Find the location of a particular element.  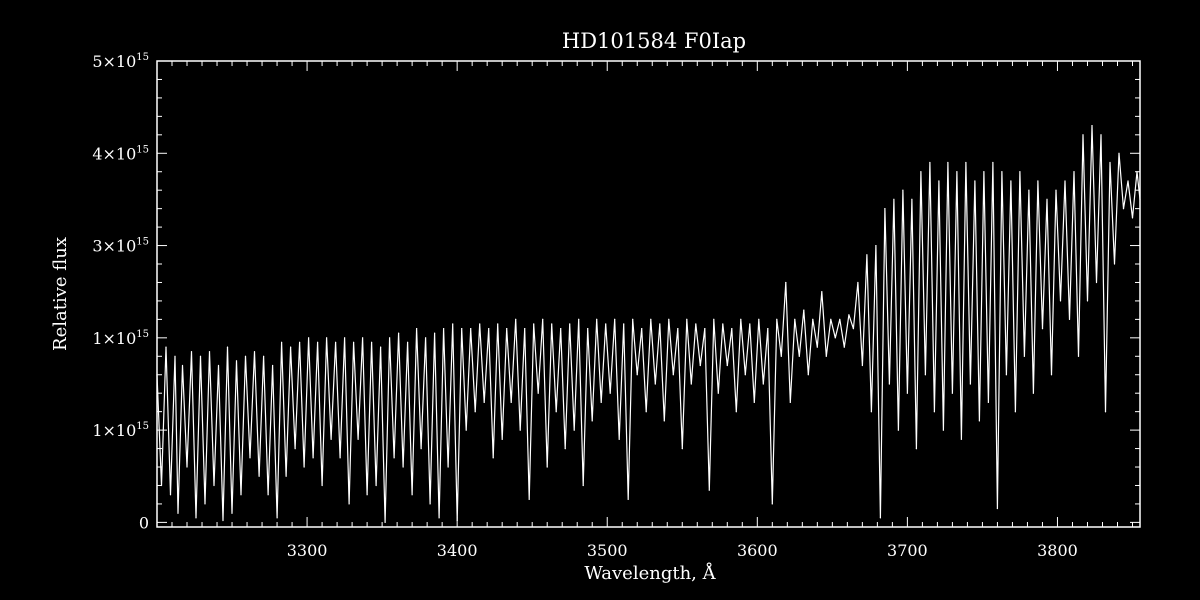

x-tick-label: 3500 is located at coordinates (607, 550).